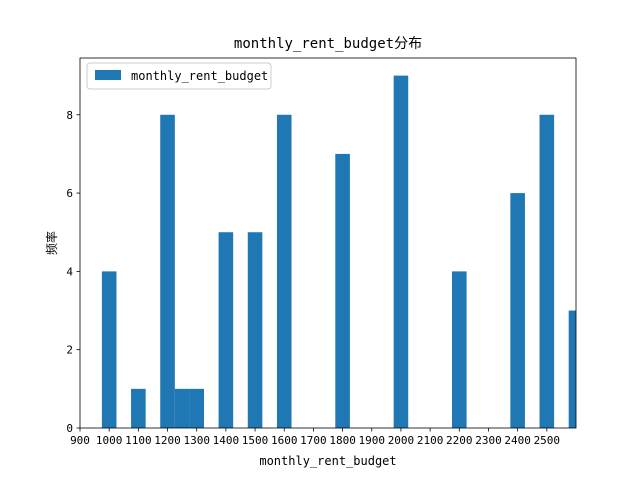  What do you see at coordinates (459, 440) in the screenshot?
I see `x-tick-label: 2200` at bounding box center [459, 440].